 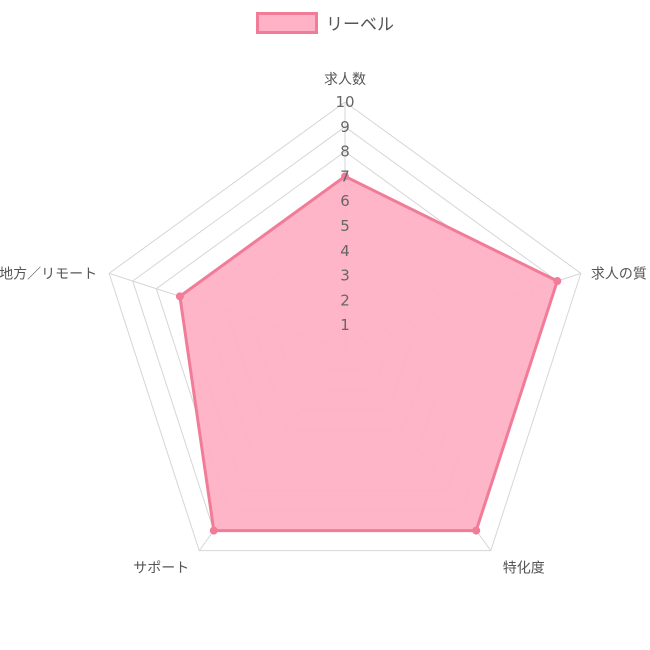 What do you see at coordinates (345, 127) in the screenshot?
I see `tick-label-9: 9` at bounding box center [345, 127].